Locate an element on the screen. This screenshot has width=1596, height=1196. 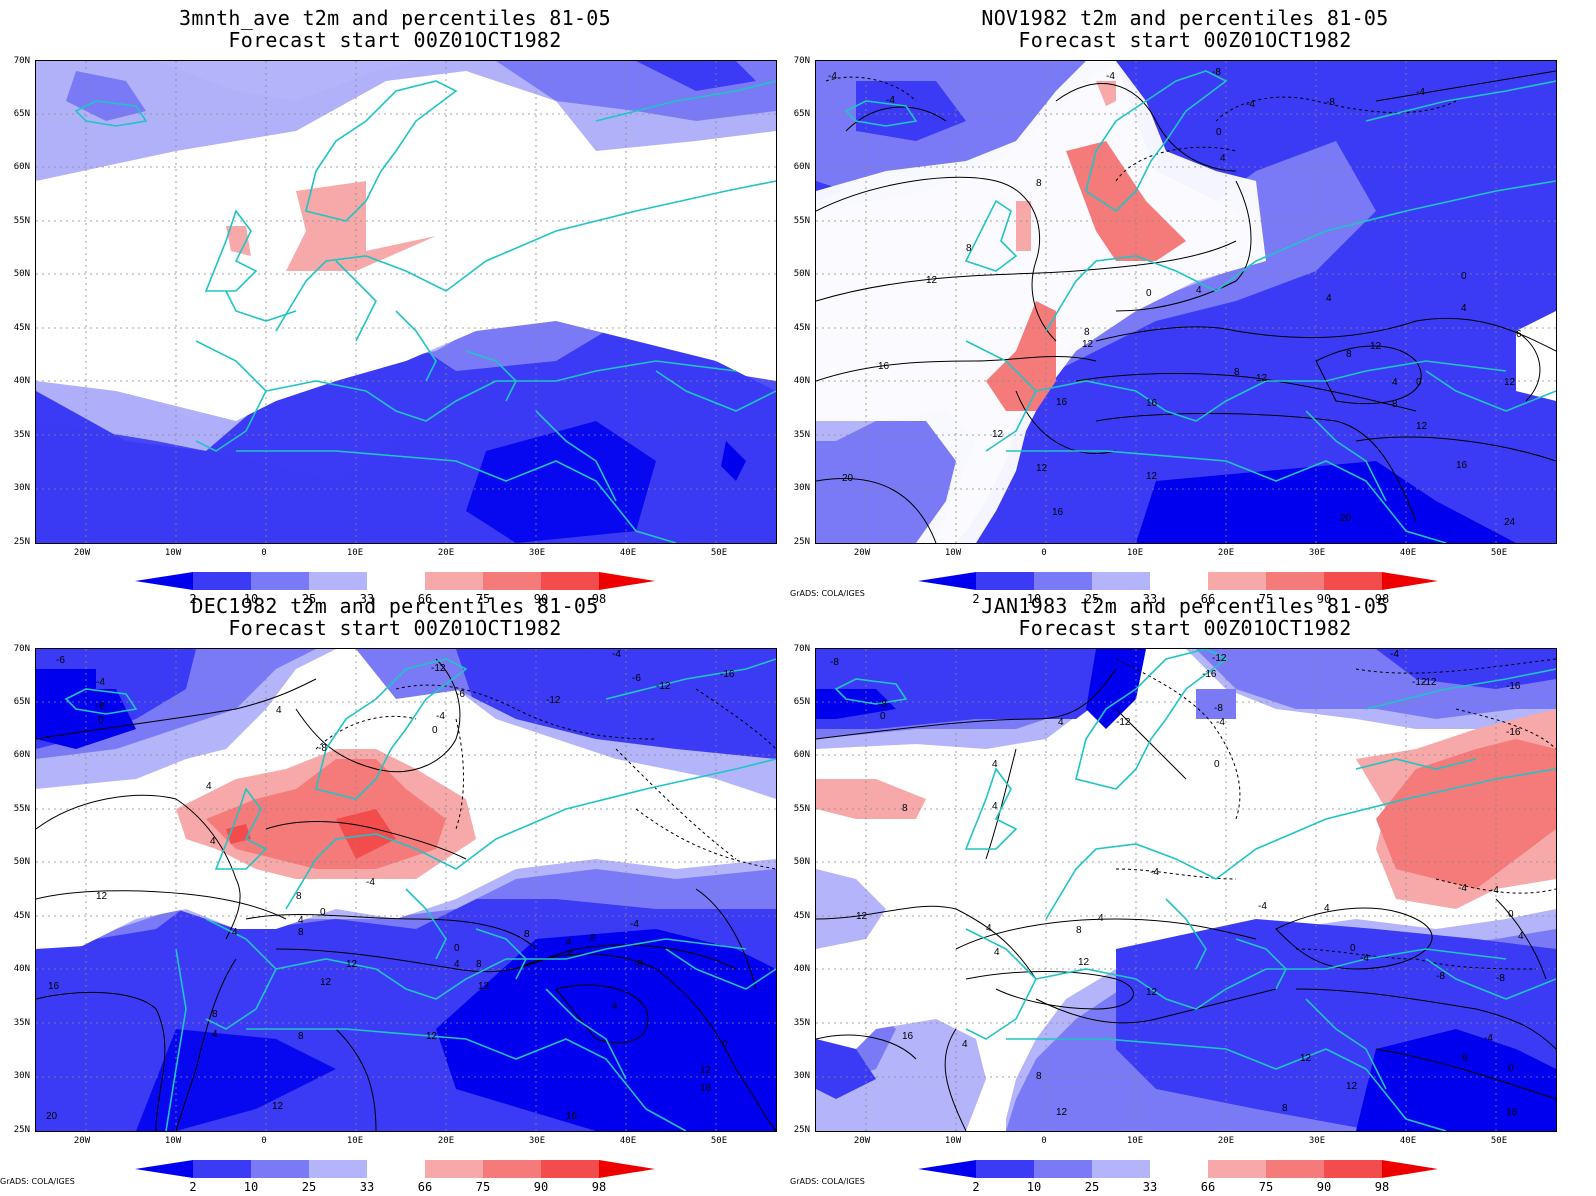
colorbar-label: 75 is located at coordinates (483, 1187).